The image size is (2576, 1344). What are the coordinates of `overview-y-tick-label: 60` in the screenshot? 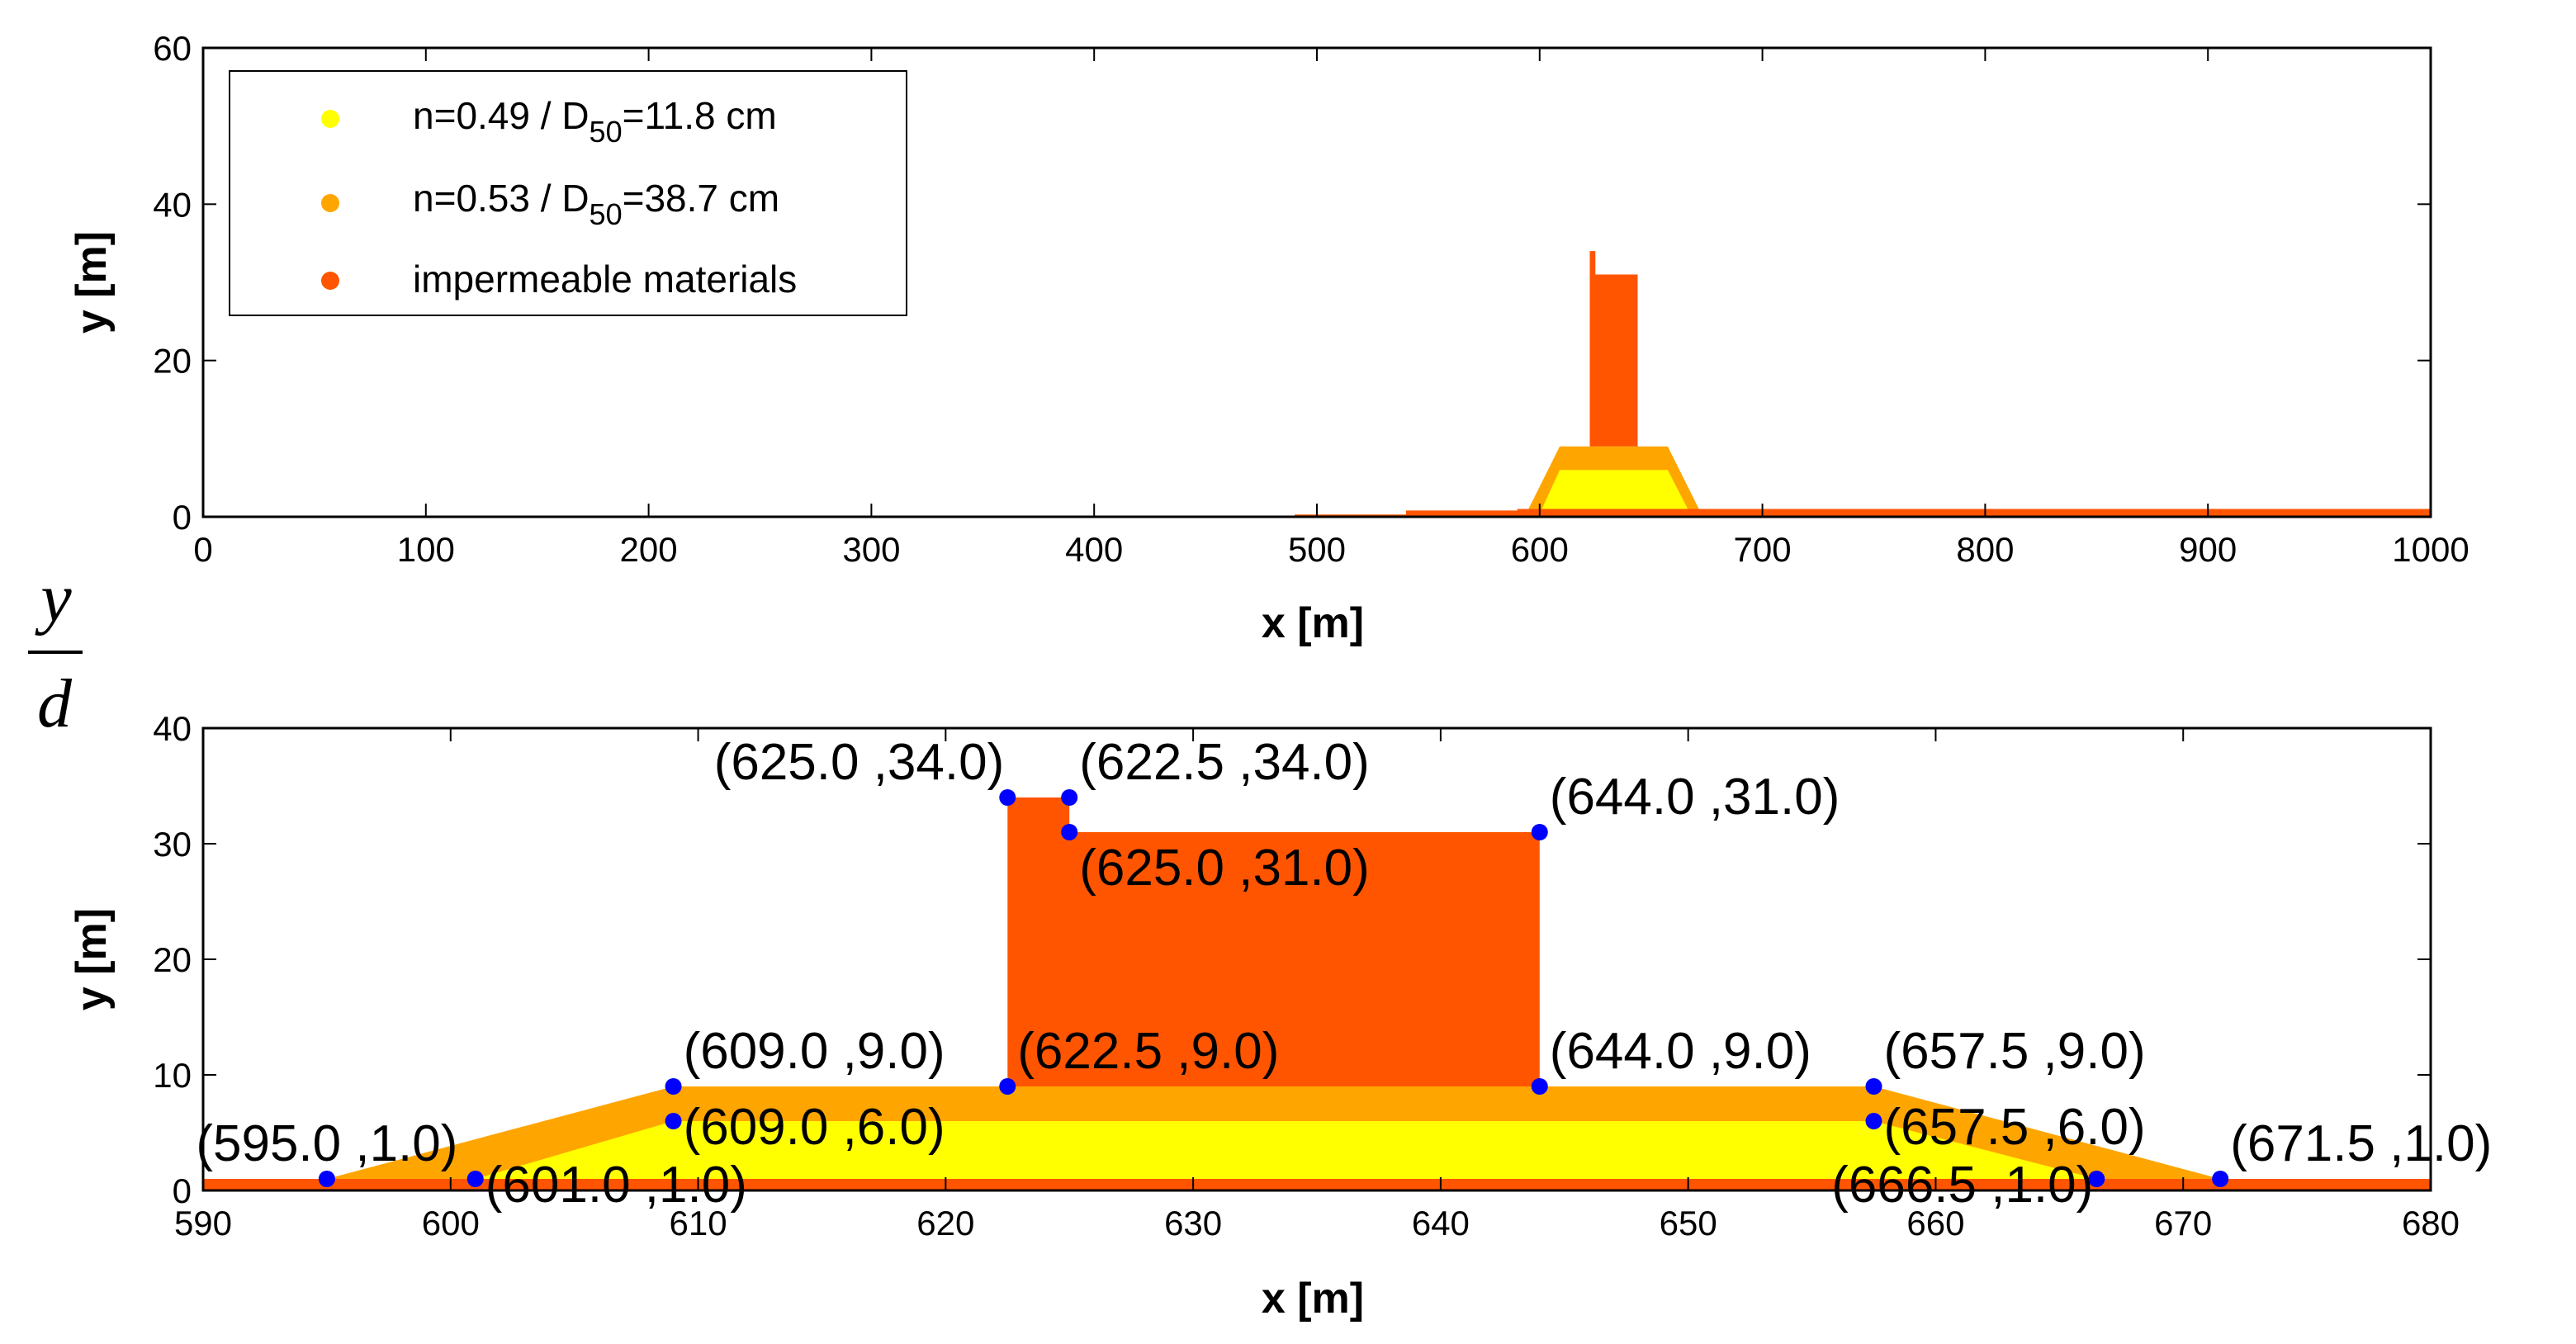 It's located at (172, 48).